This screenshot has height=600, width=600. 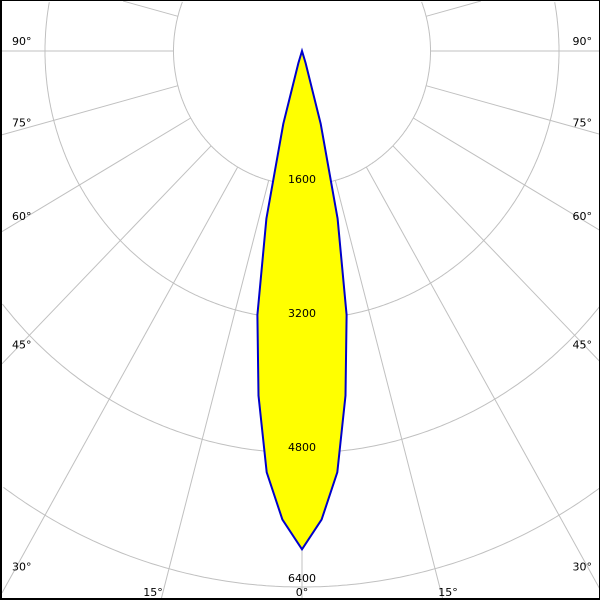 What do you see at coordinates (22, 216) in the screenshot?
I see `angle-label-left: 60°` at bounding box center [22, 216].